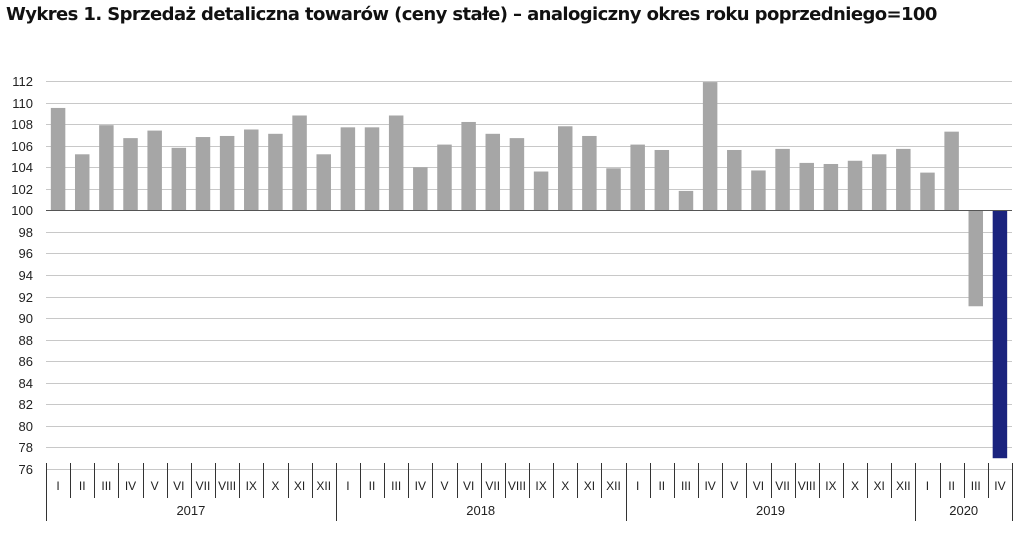 The width and height of the screenshot is (1024, 544). What do you see at coordinates (22, 103) in the screenshot?
I see `y-tick-label: 110` at bounding box center [22, 103].